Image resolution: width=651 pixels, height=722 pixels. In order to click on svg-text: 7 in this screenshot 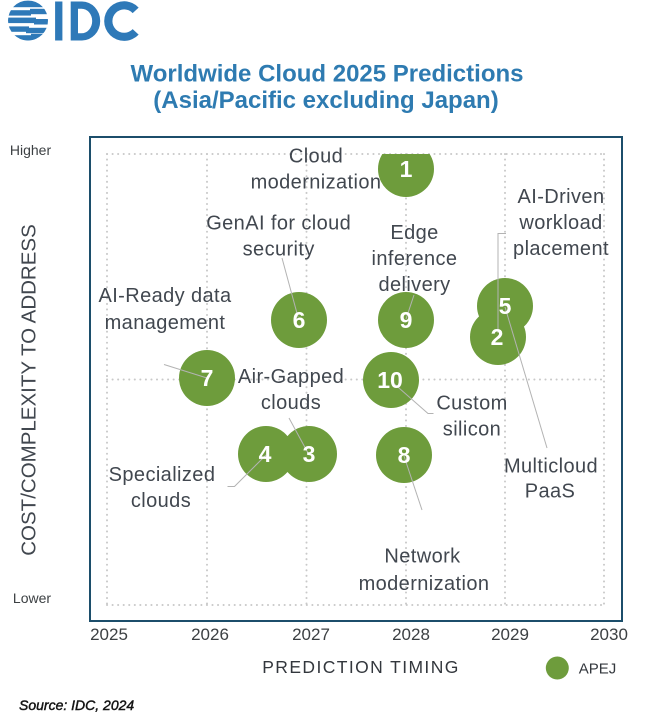, I will do `click(207, 378)`.